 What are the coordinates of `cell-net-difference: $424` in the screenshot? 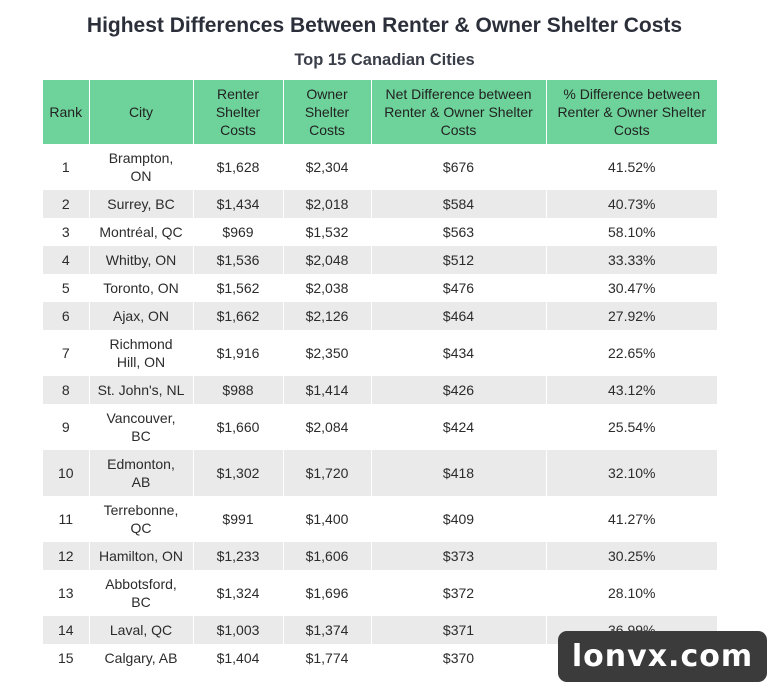 It's located at (459, 427).